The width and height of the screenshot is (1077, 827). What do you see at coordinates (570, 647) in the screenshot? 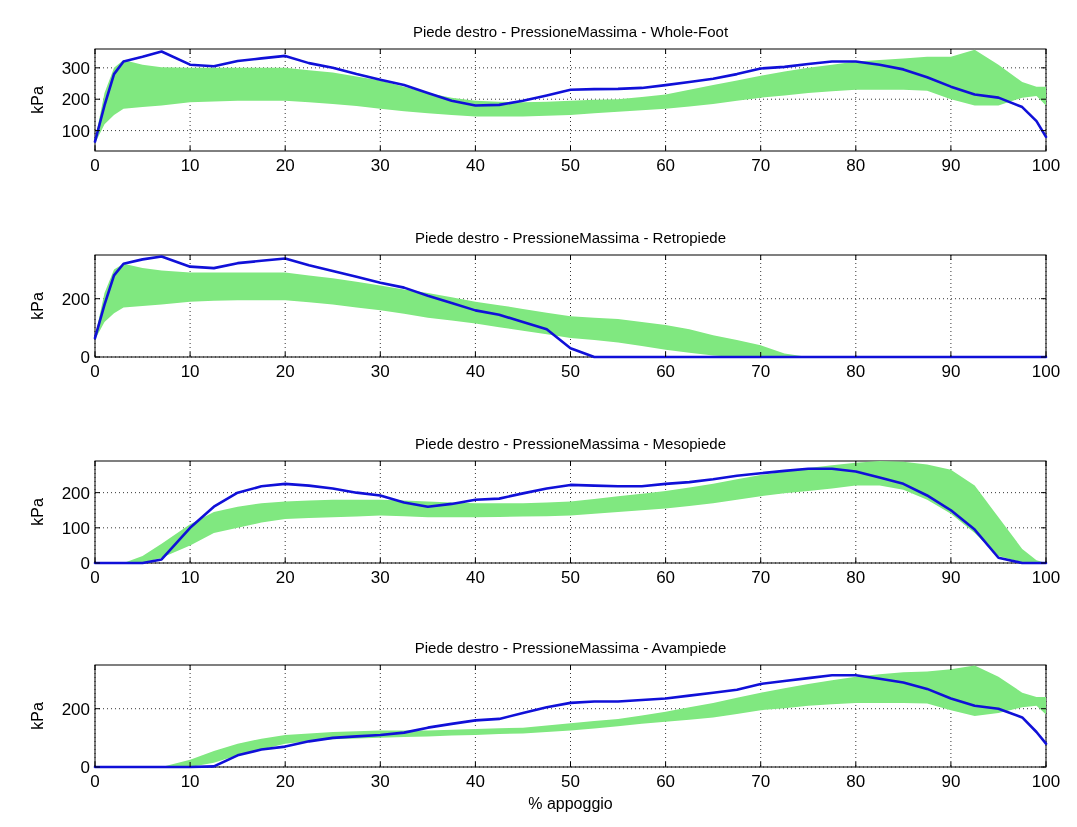
I see `chart-title: Piede destro - PressioneMassima - Avampiede` at bounding box center [570, 647].